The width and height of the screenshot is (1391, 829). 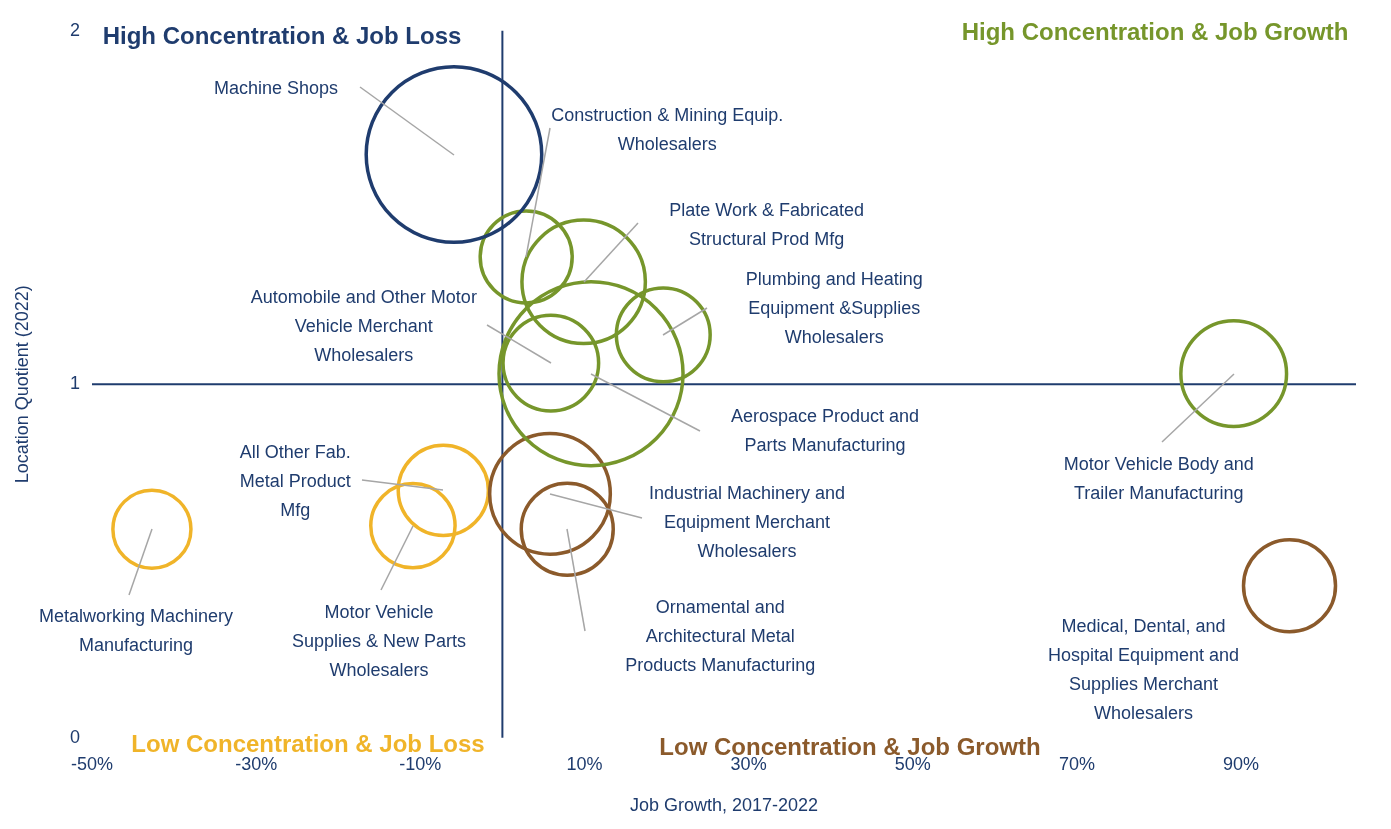 I want to click on text: All Other Fab. Metal Product Mfg, so click(x=295, y=481).